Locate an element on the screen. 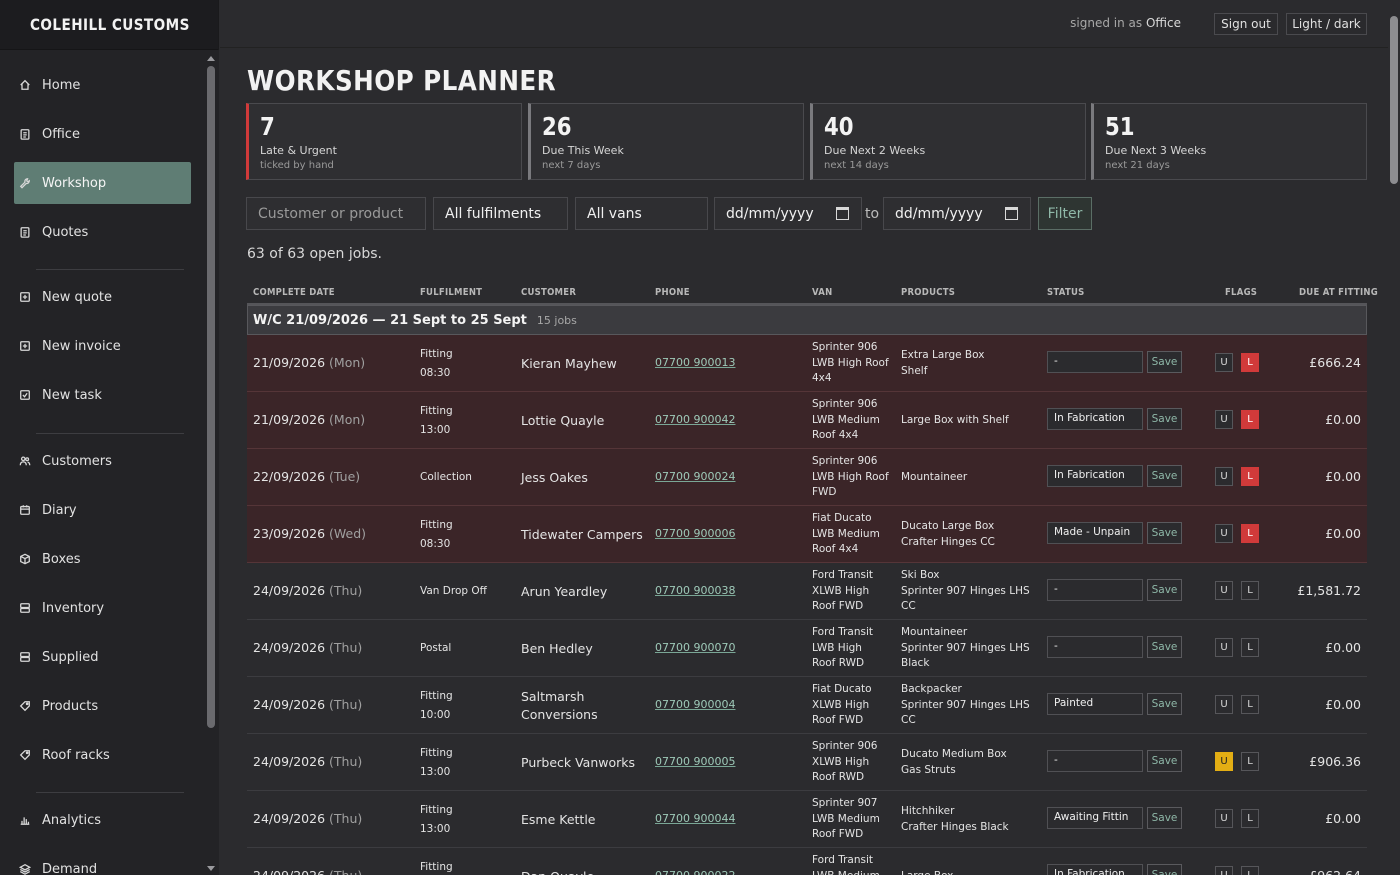  sidebar-item-customers: Customers is located at coordinates (102, 461).